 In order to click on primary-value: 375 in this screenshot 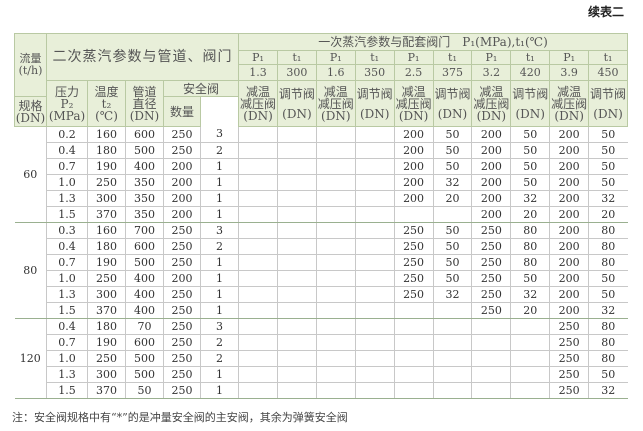, I will do `click(452, 72)`.